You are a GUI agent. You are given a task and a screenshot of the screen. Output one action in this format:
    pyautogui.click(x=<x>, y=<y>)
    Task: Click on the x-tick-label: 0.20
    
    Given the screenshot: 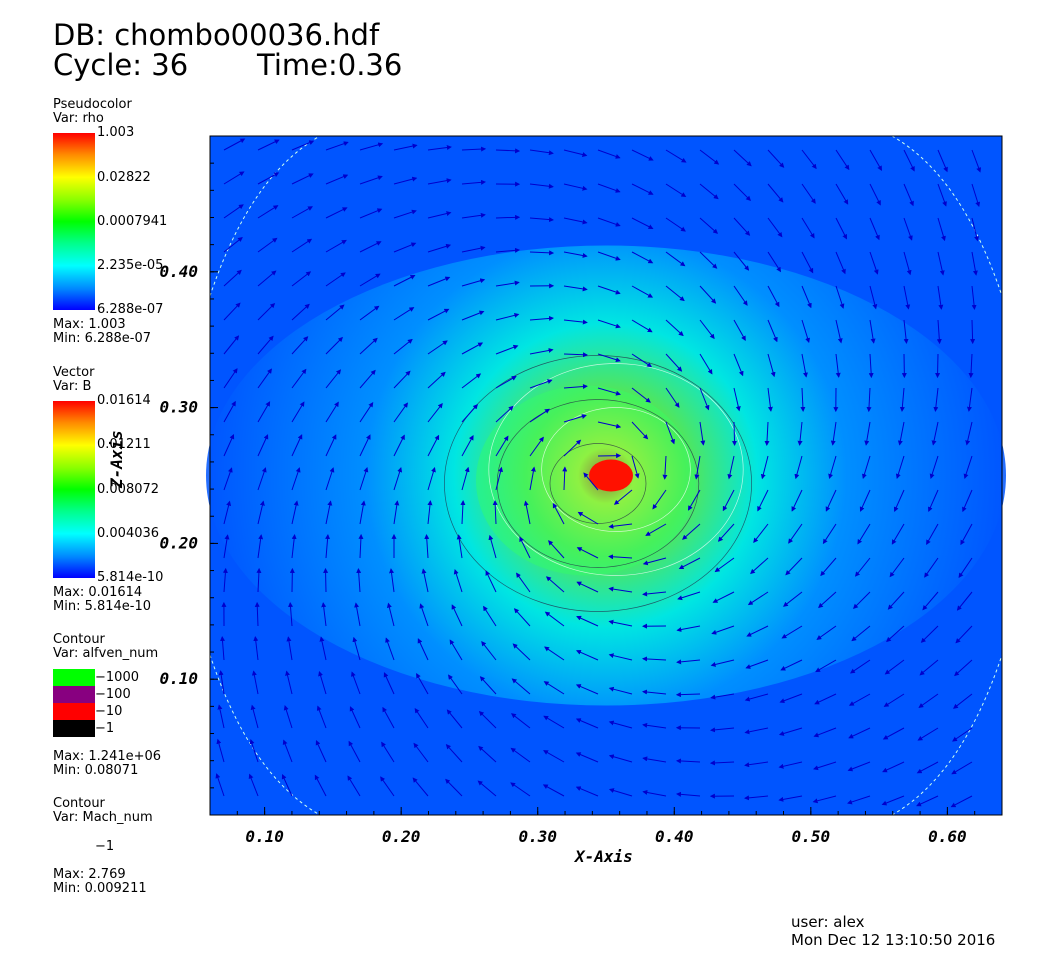 What is the action you would take?
    pyautogui.click(x=401, y=836)
    